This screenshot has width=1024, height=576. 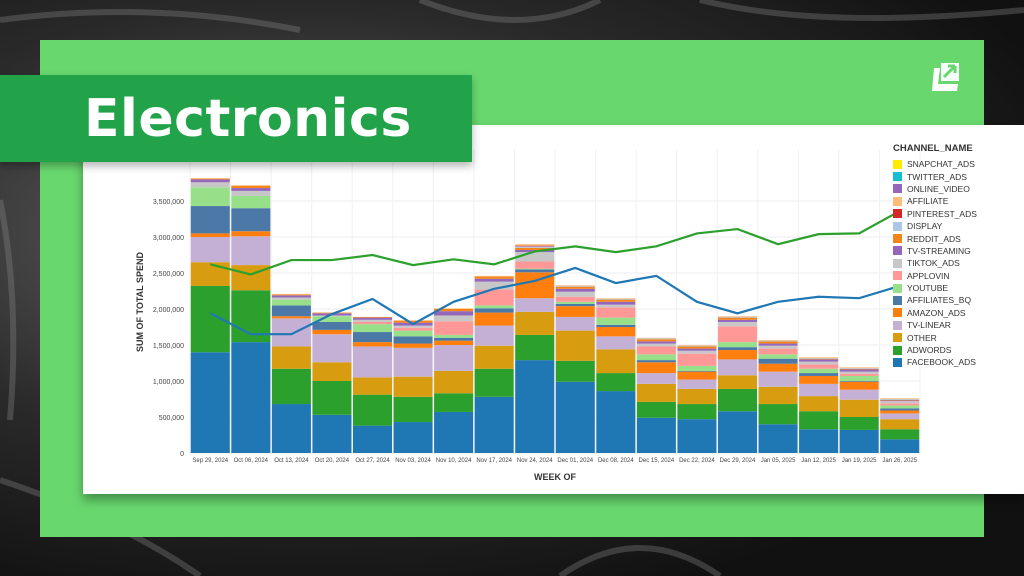 What do you see at coordinates (935, 313) in the screenshot?
I see `legend-item: AMAZON_ADS` at bounding box center [935, 313].